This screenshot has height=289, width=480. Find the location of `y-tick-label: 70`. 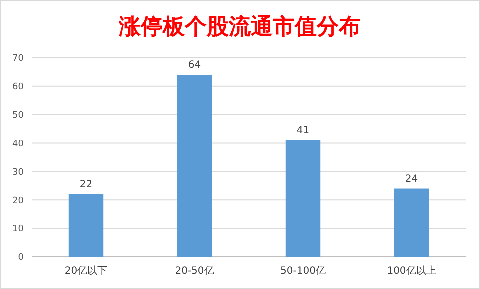

y-tick-label: 70 is located at coordinates (18, 59).